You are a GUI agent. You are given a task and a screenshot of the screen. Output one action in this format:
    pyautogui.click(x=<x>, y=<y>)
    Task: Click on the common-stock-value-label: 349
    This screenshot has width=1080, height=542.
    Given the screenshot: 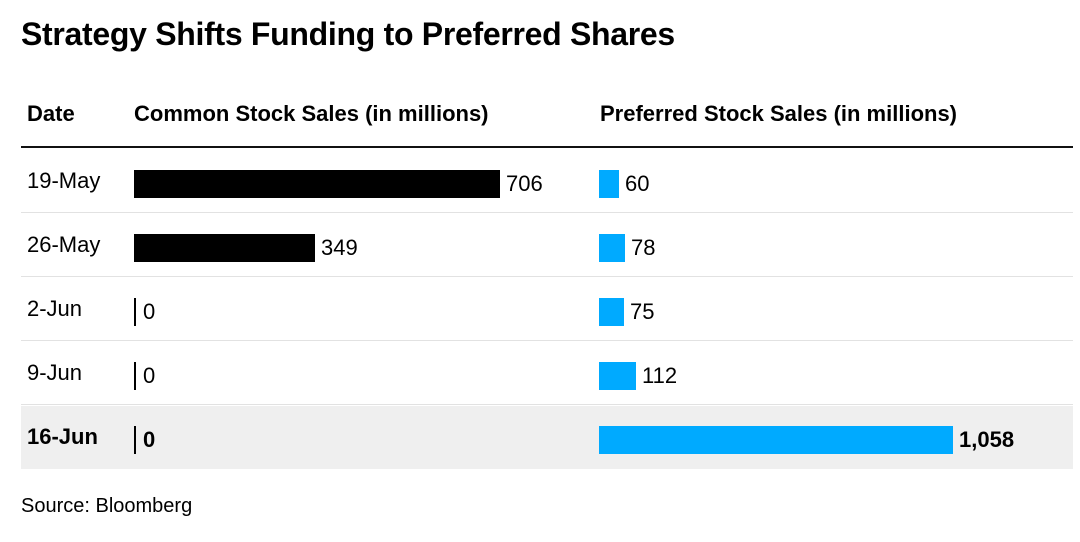 What is the action you would take?
    pyautogui.click(x=339, y=247)
    